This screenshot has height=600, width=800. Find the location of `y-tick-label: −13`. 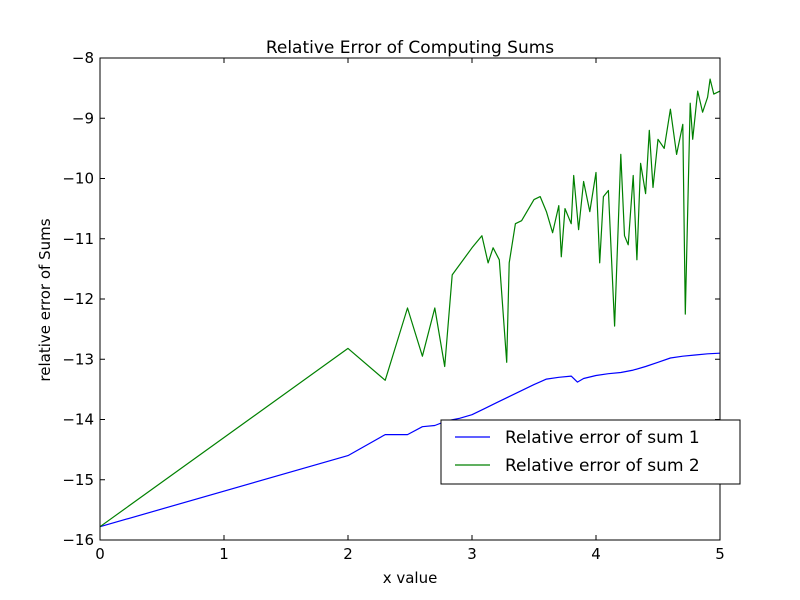

y-tick-label: −13 is located at coordinates (78, 359).